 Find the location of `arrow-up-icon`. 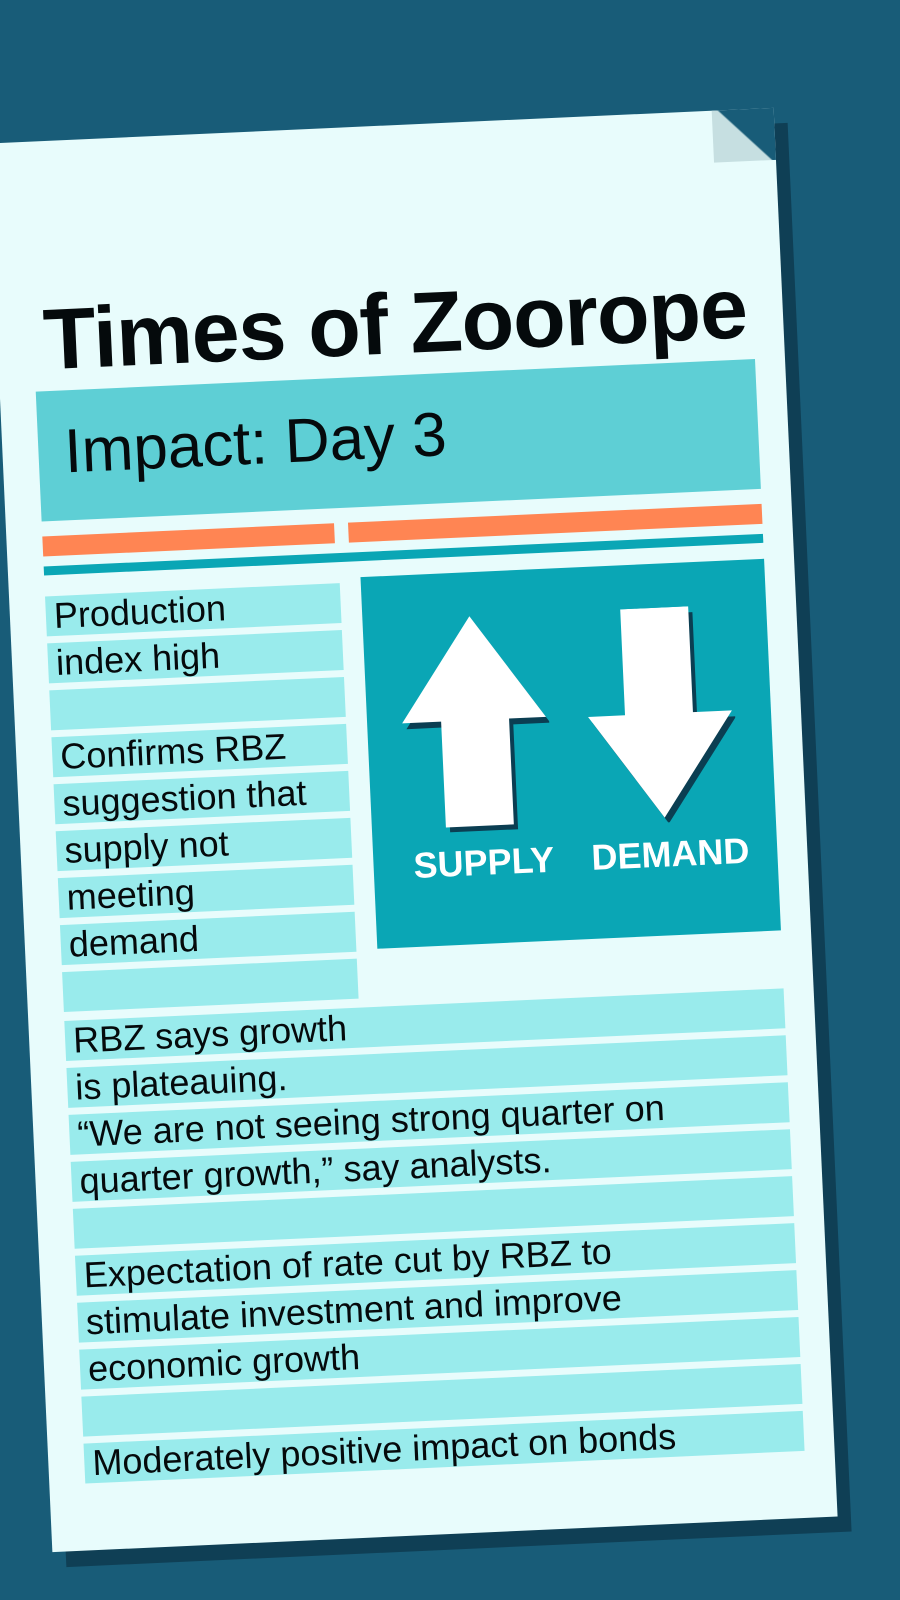

arrow-up-icon is located at coordinates (476, 725).